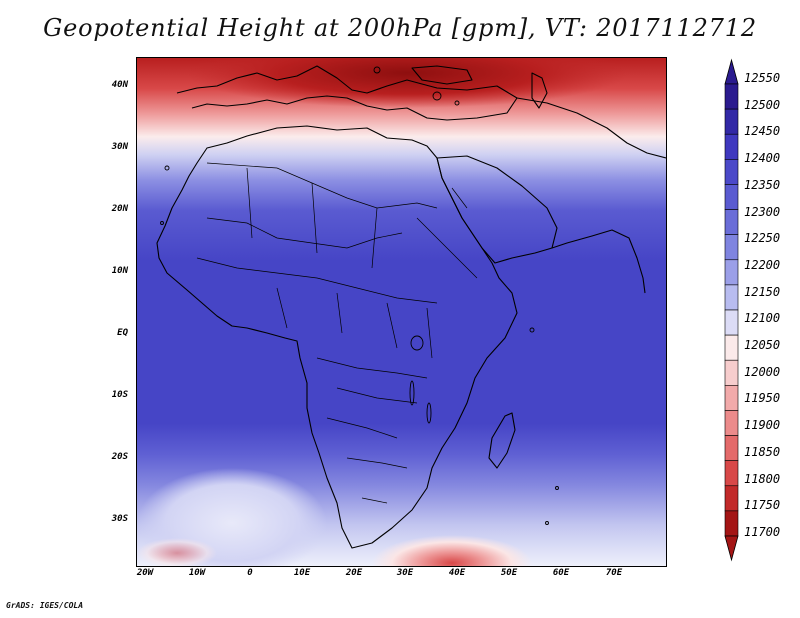  I want to click on colorbar-top-arrow, so click(731, 71).